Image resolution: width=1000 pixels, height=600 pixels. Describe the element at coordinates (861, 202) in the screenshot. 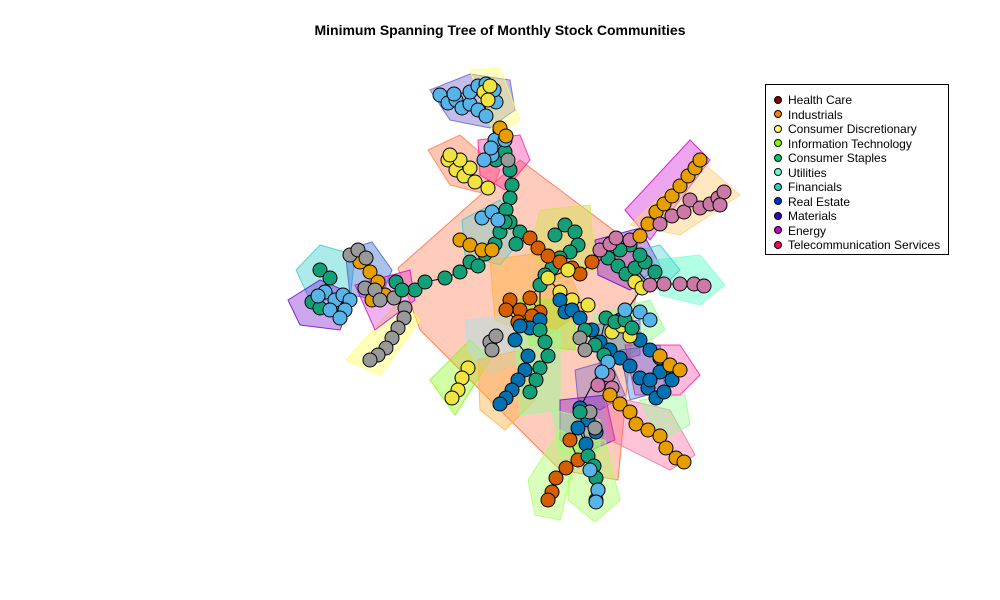

I see `legend-item: Real Estate` at that location.